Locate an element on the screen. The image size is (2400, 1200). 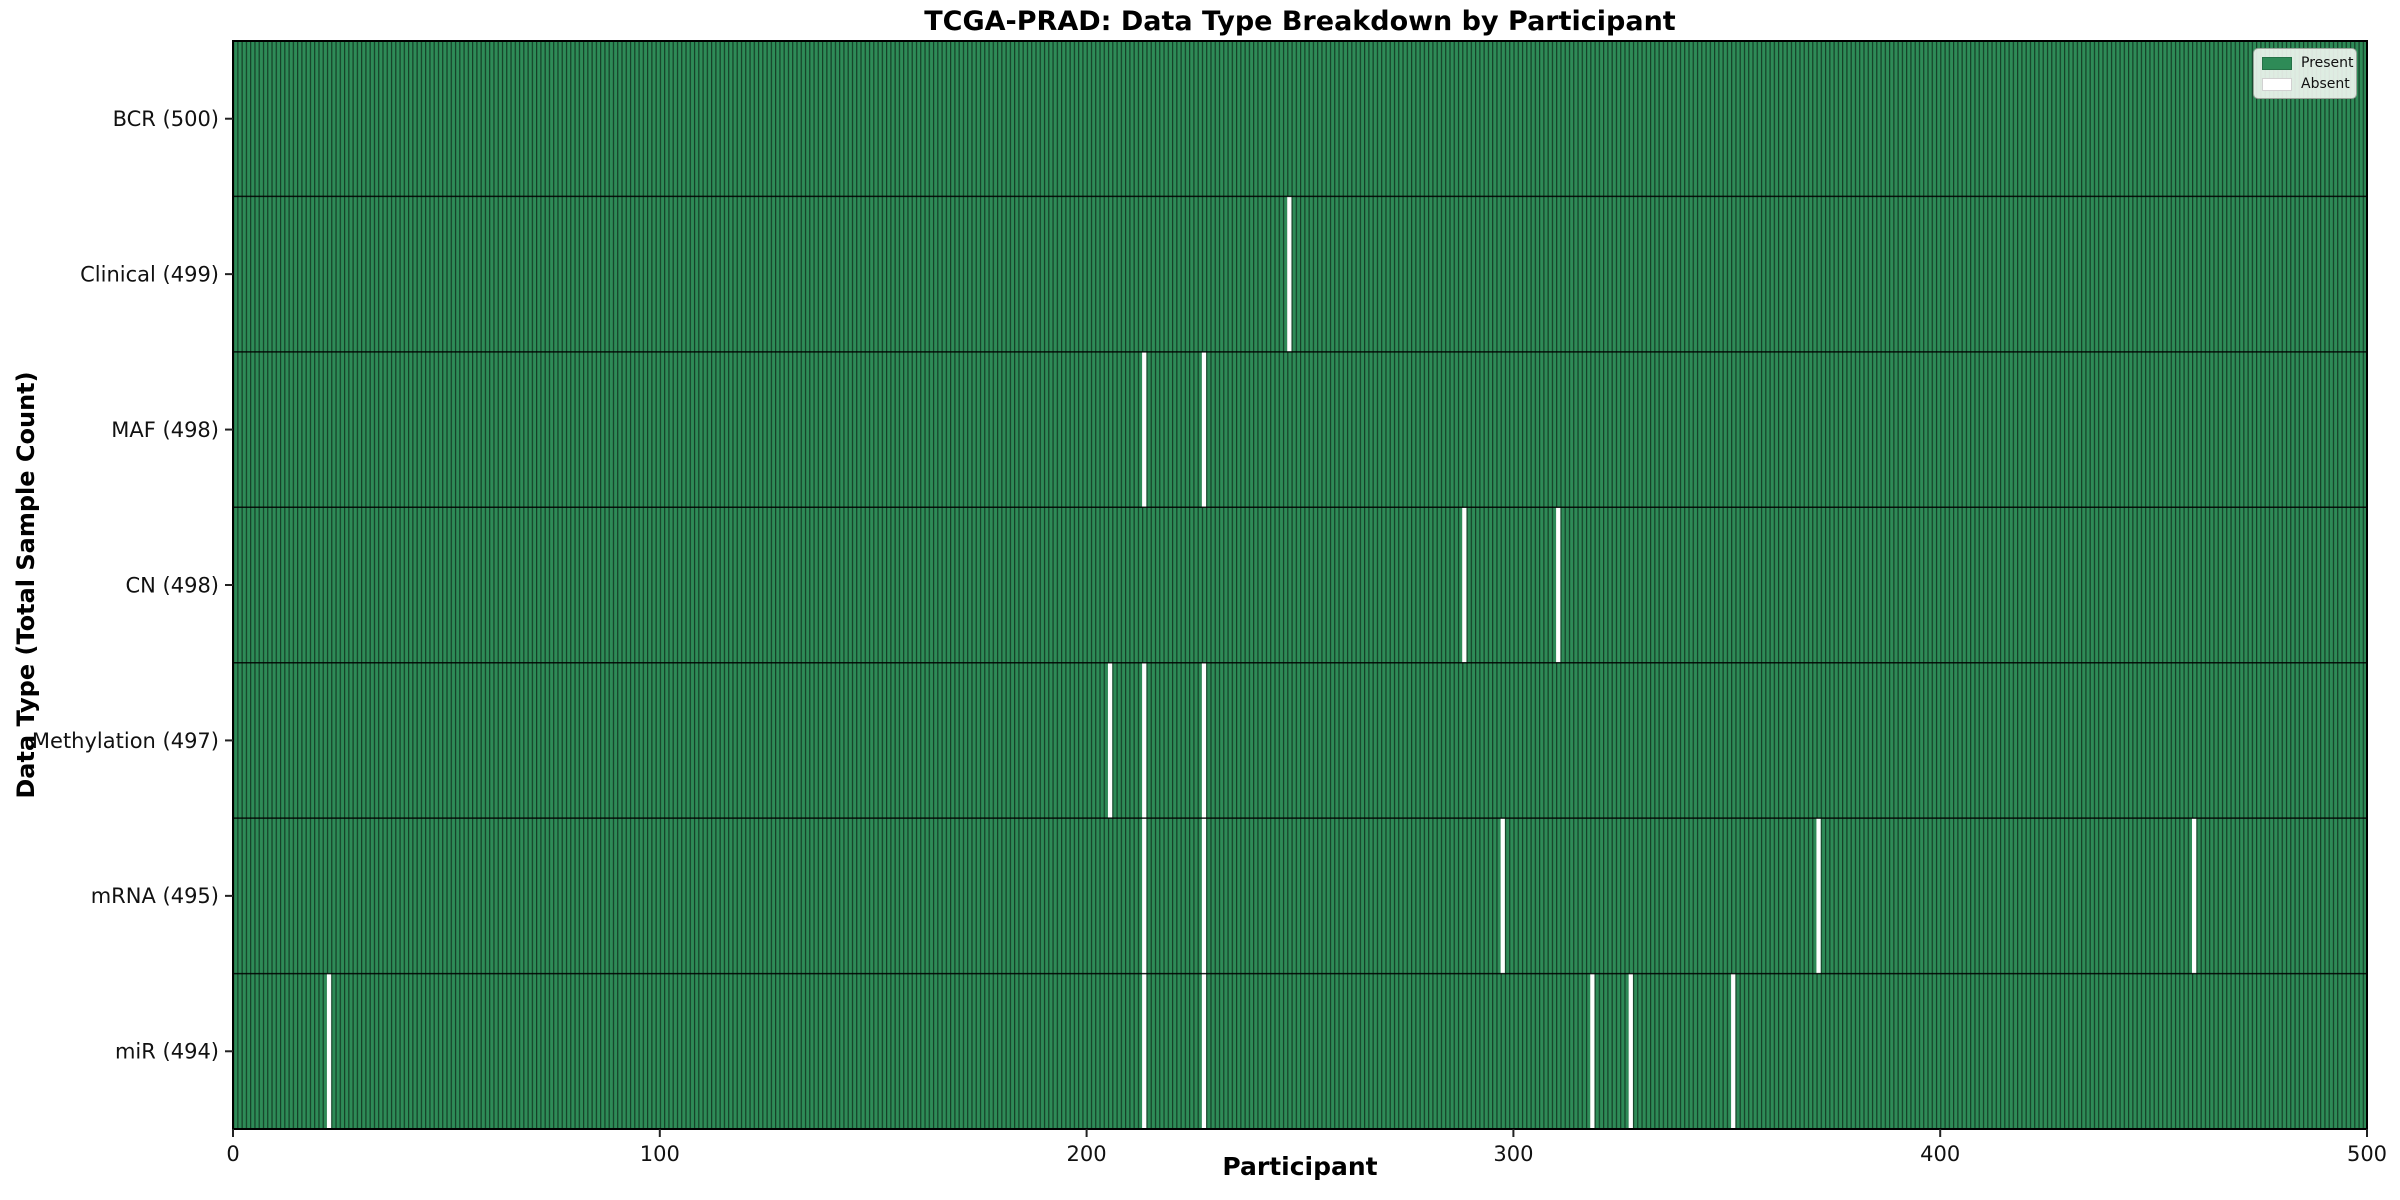
y-tick-label-maf: MAF (498) is located at coordinates (165, 430).